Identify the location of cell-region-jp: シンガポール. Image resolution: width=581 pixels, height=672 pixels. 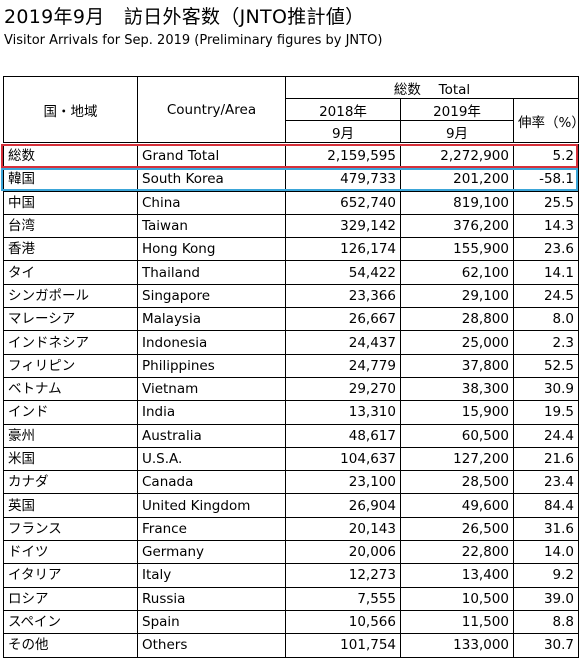
(70, 296).